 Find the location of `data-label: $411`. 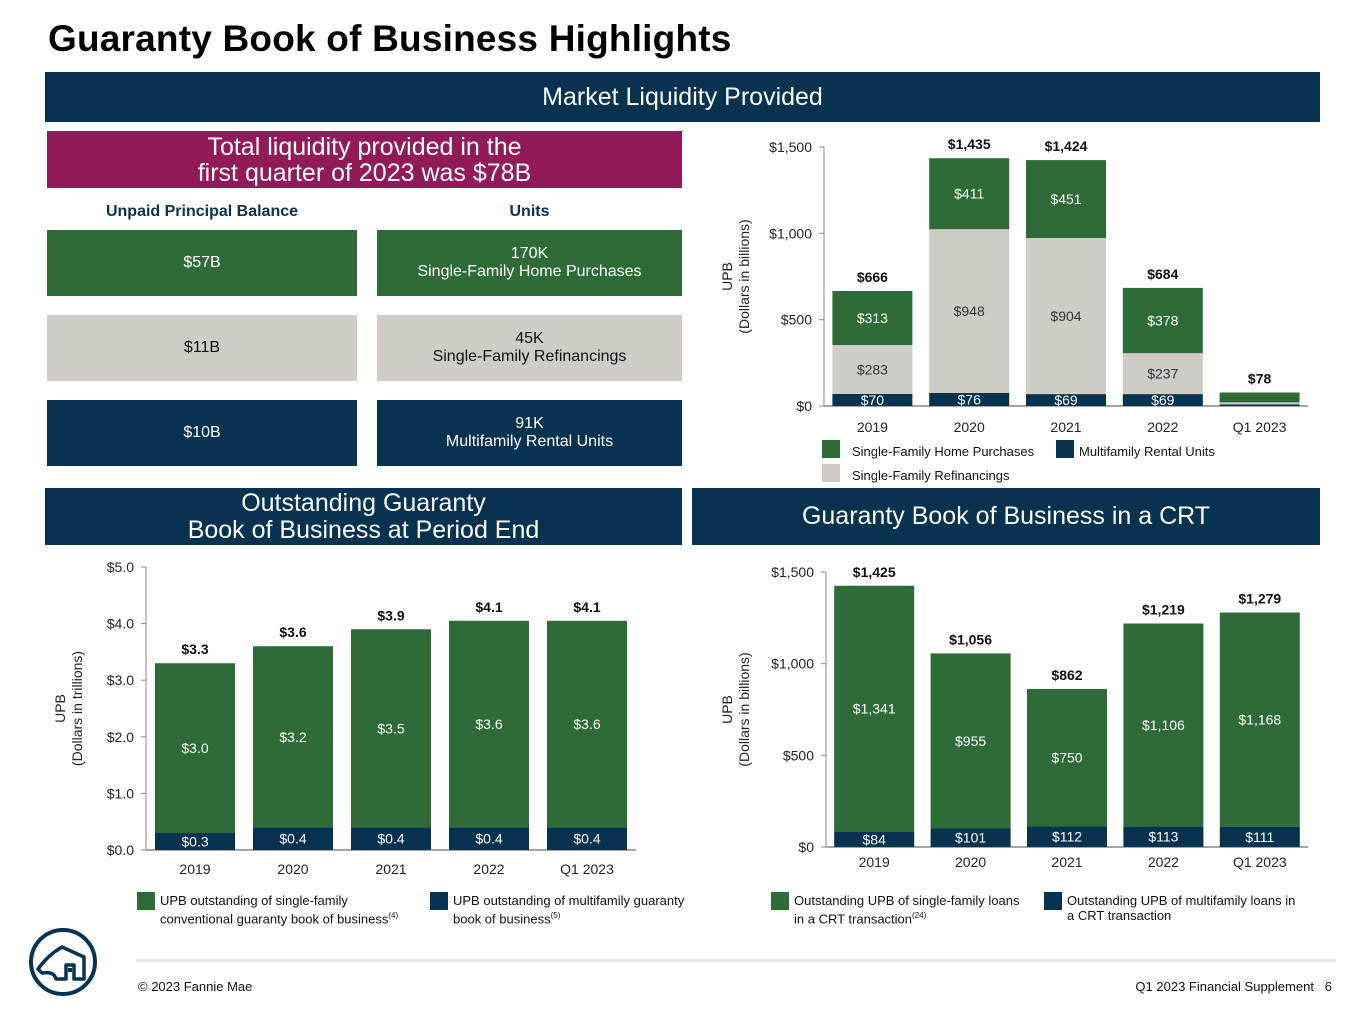

data-label: $411 is located at coordinates (969, 194).